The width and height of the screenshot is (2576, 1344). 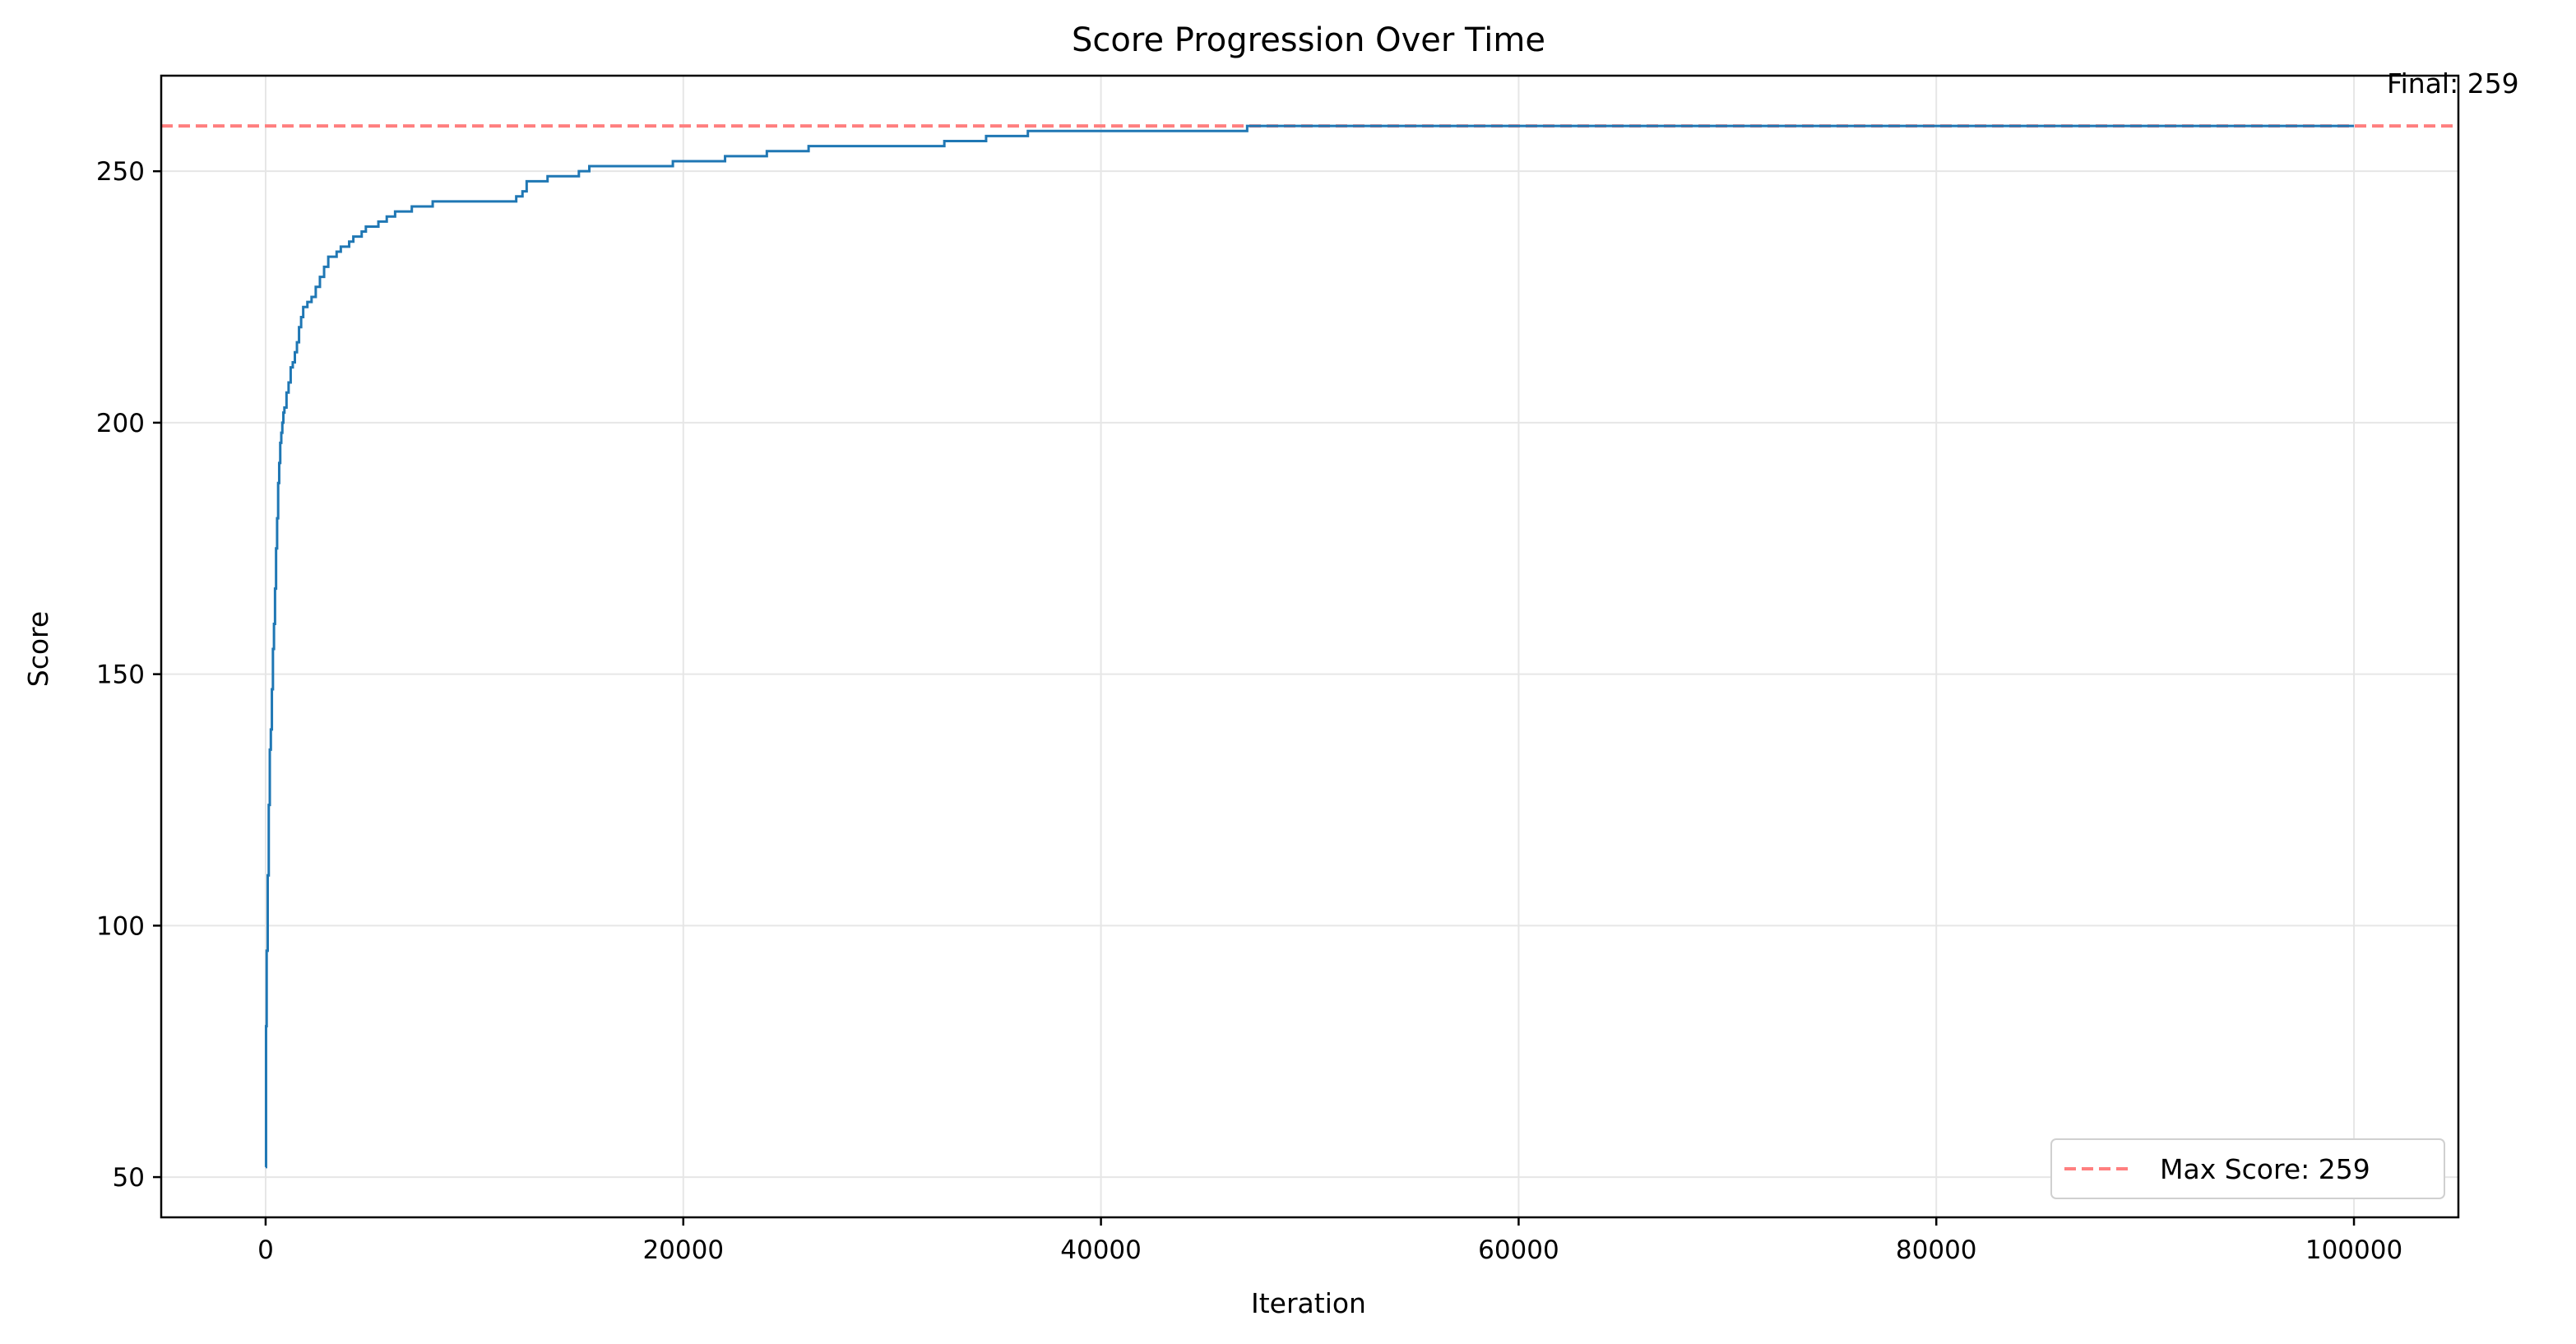 What do you see at coordinates (2265, 1169) in the screenshot?
I see `legend-label-max-score: Max Score: 259` at bounding box center [2265, 1169].